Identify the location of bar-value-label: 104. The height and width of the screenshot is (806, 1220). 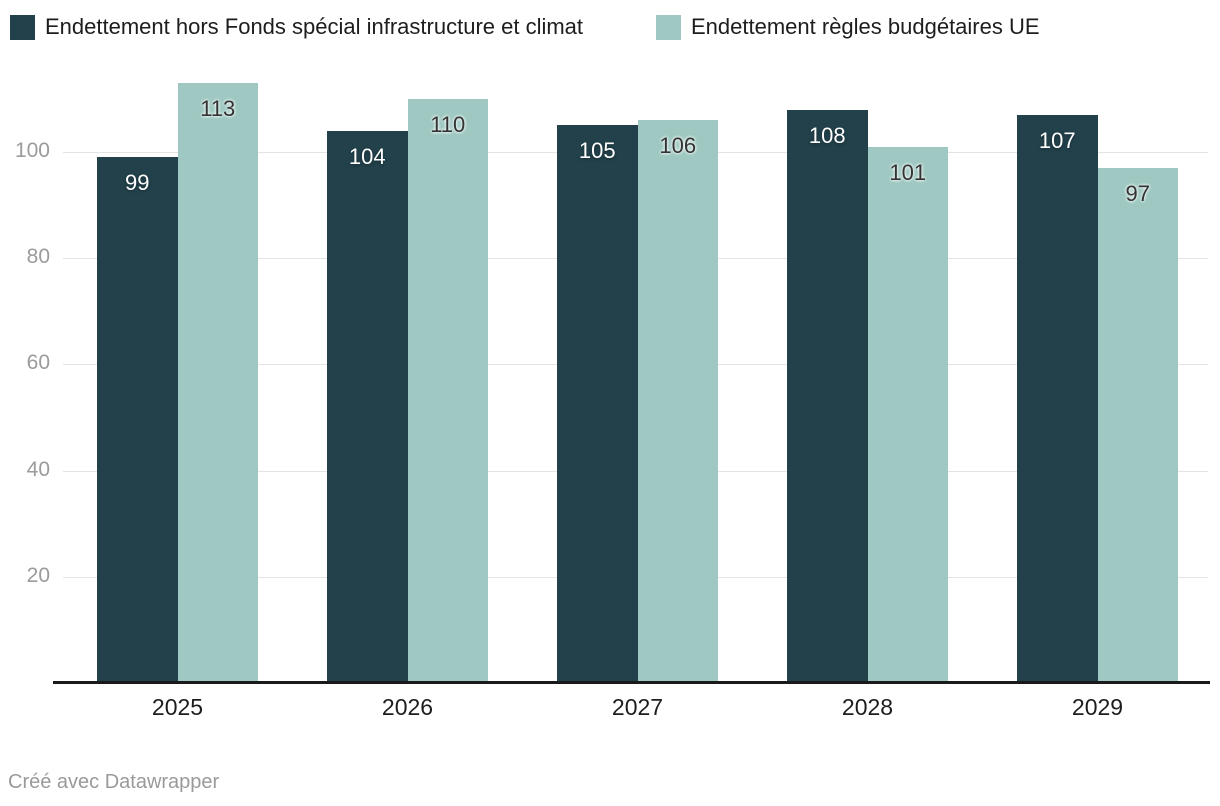
(367, 156).